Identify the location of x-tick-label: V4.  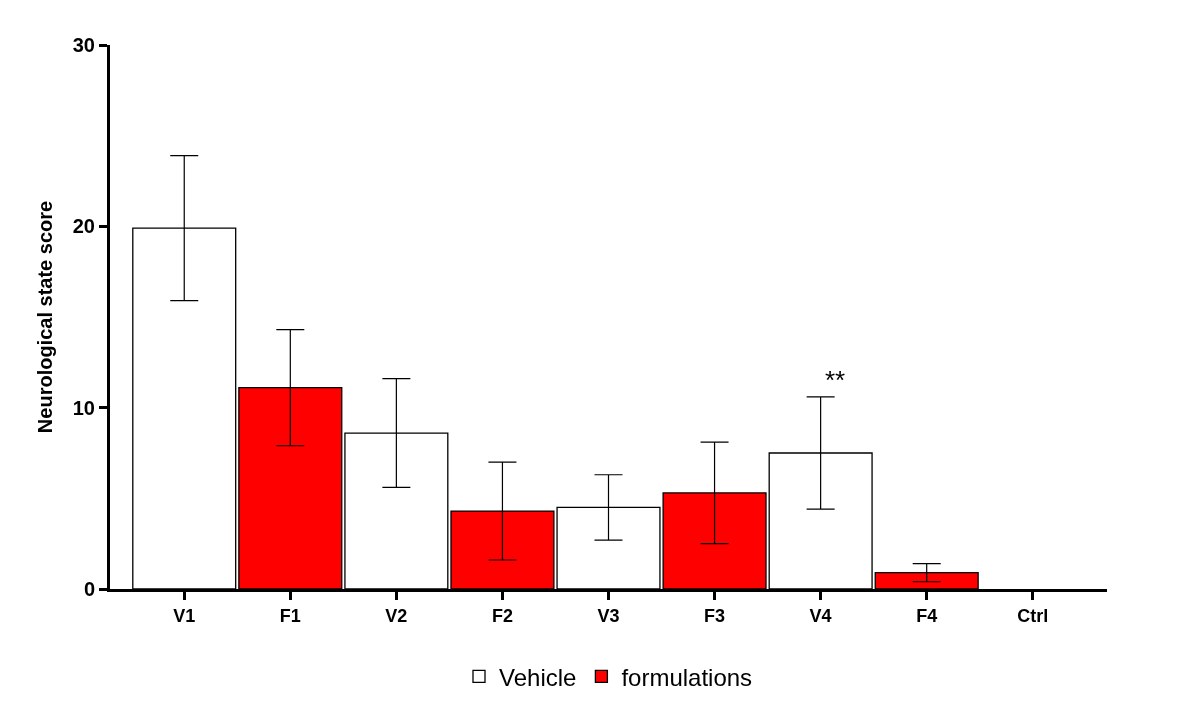
(820, 615).